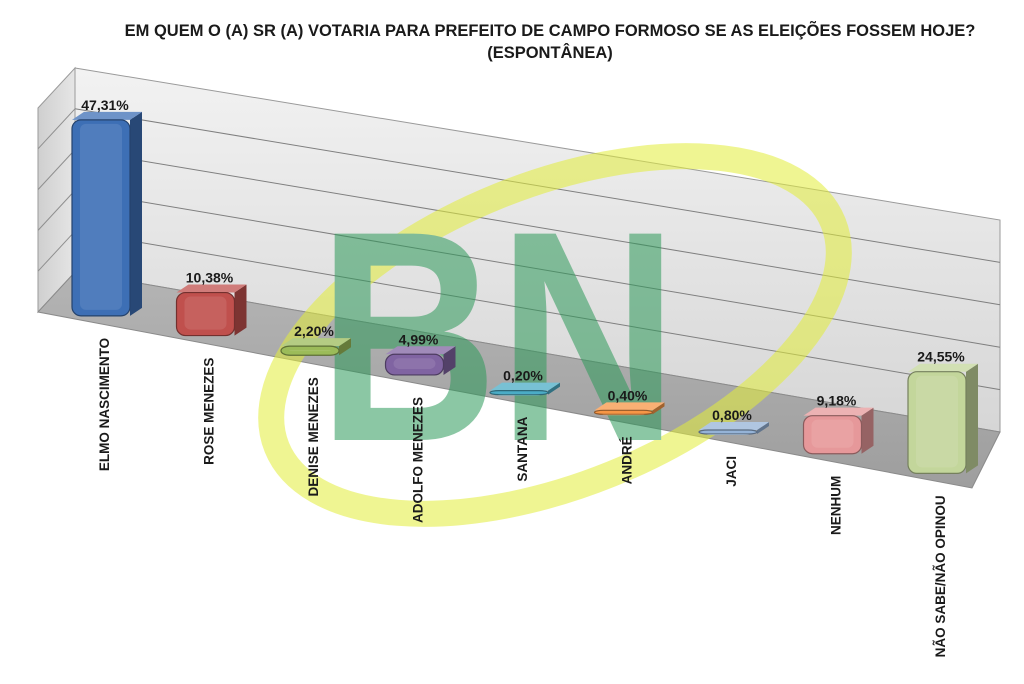 The image size is (1024, 684). Describe the element at coordinates (105, 105) in the screenshot. I see `data-label: 47,31%` at that location.